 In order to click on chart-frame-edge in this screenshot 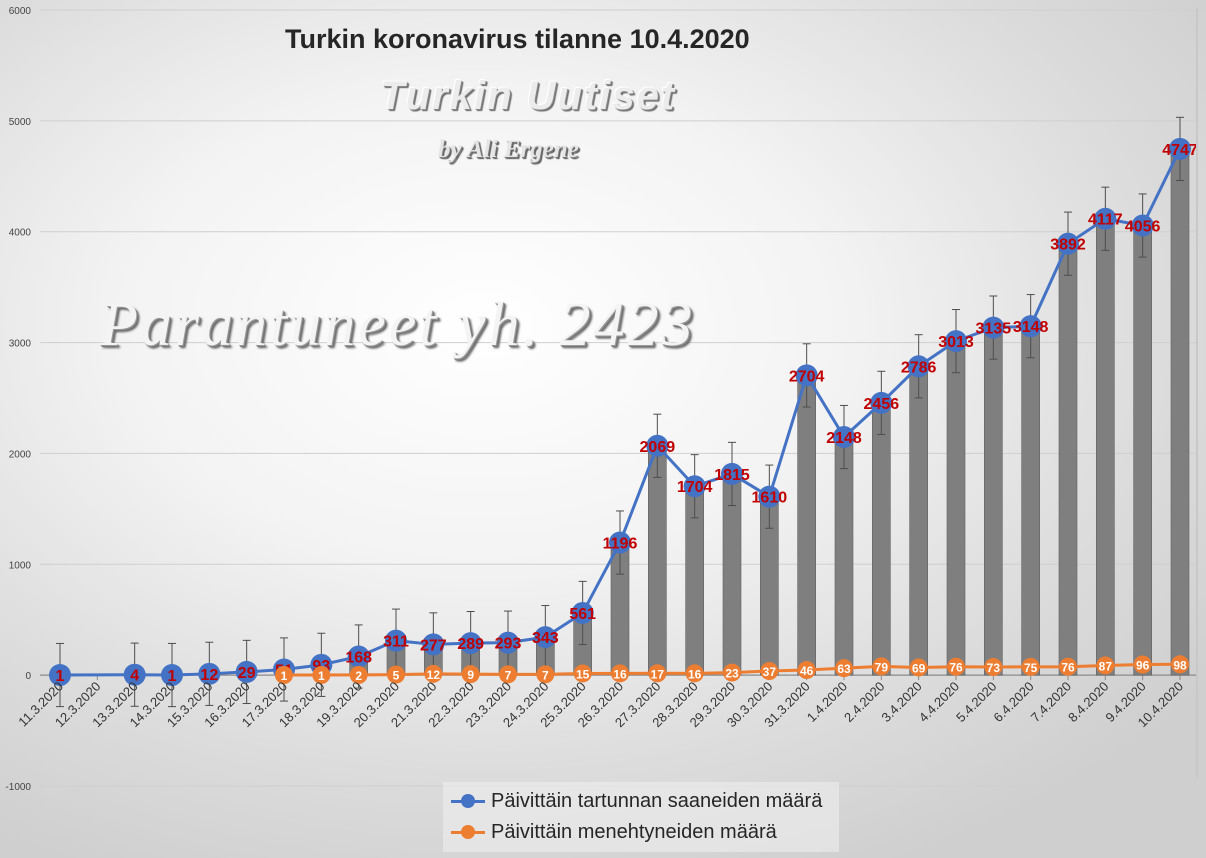, I will do `click(1197, 393)`.